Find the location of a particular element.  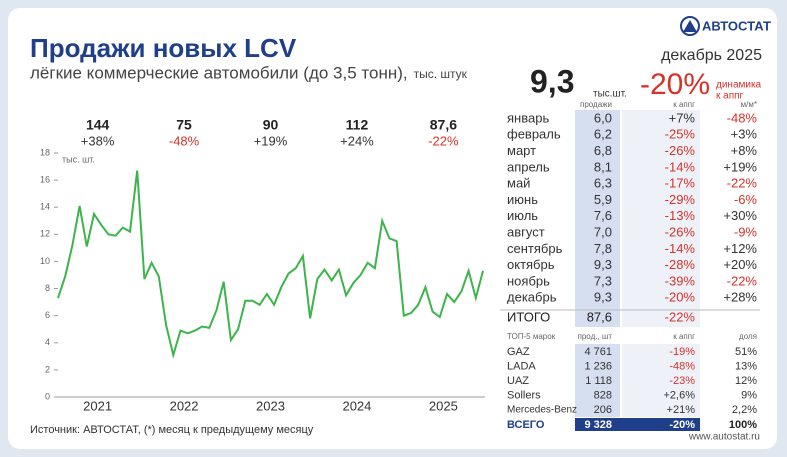

cell: +7% is located at coordinates (682, 117).